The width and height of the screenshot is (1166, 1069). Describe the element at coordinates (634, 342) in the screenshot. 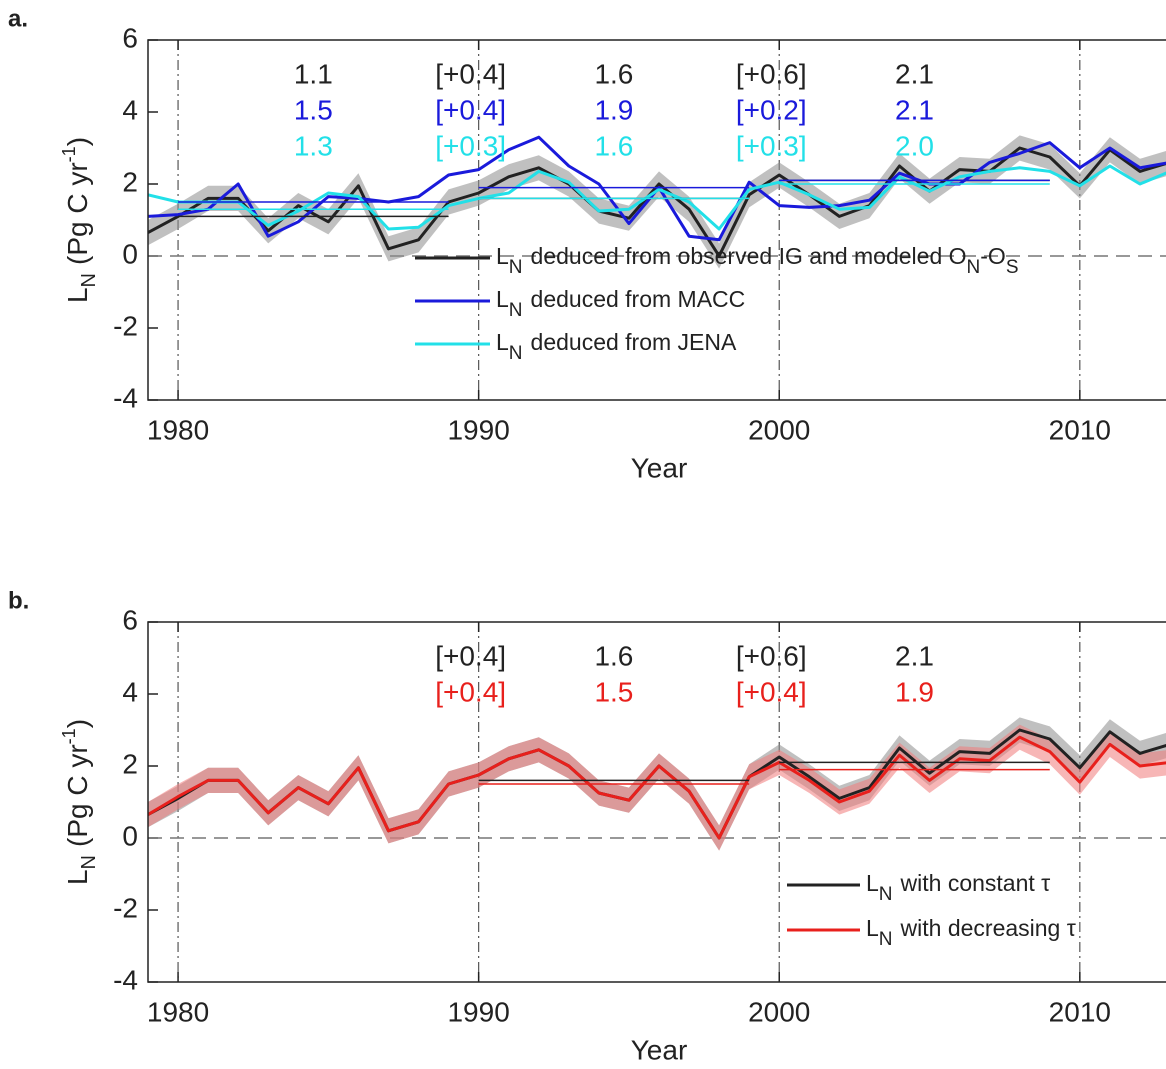

I see `legend-text: deduced from JENA` at that location.